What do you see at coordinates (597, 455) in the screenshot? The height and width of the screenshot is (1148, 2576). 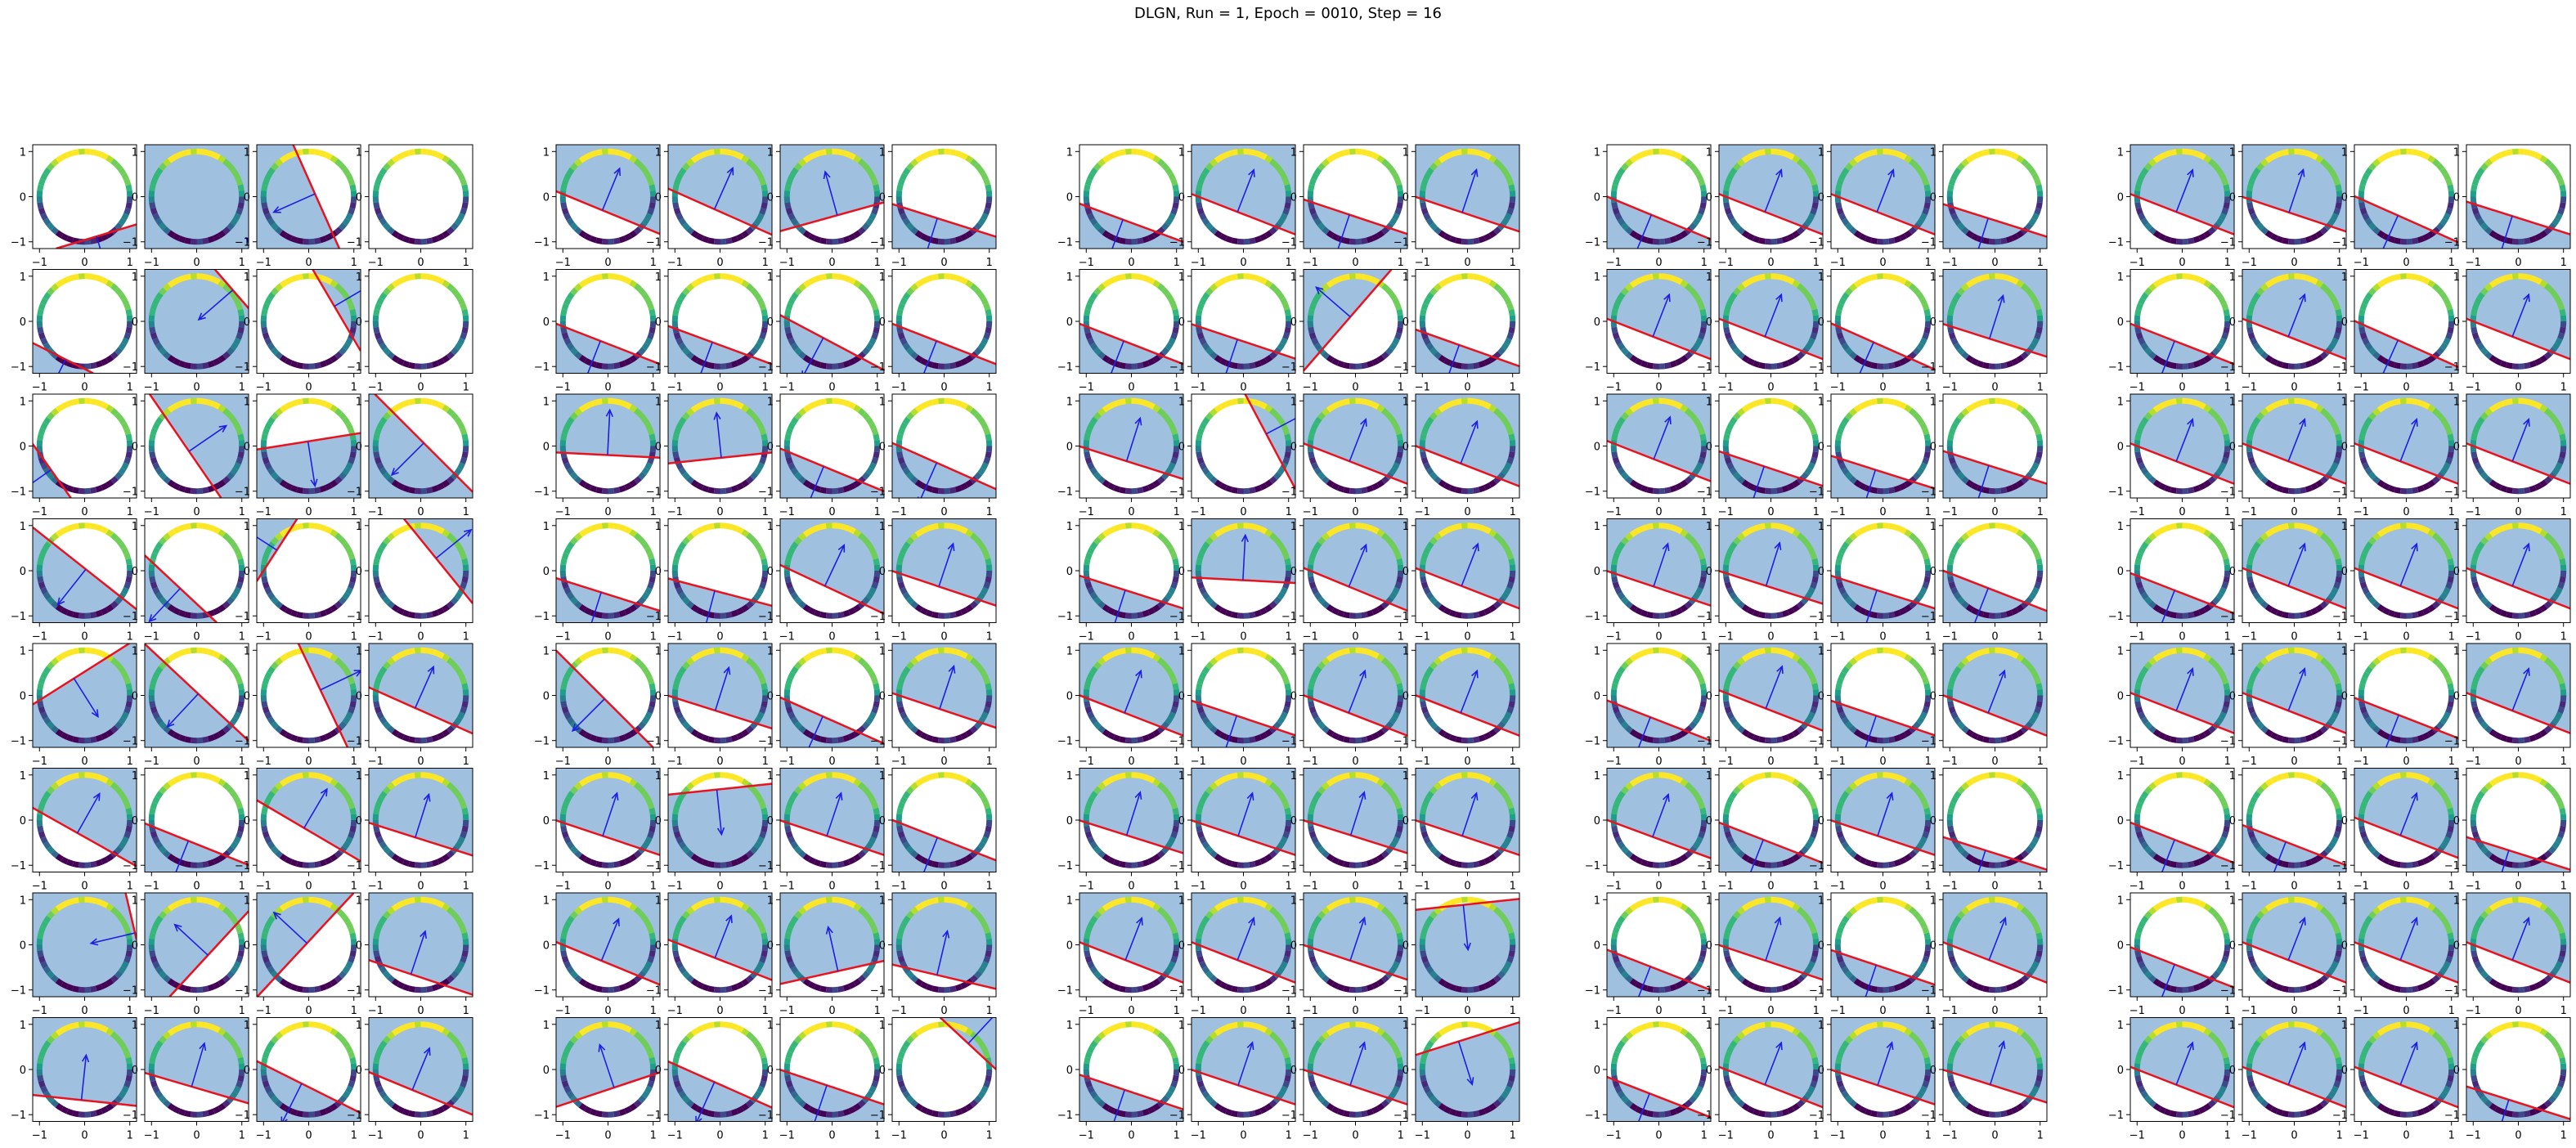 I see `subplot-2-3-1: −1 0 1−101` at bounding box center [597, 455].